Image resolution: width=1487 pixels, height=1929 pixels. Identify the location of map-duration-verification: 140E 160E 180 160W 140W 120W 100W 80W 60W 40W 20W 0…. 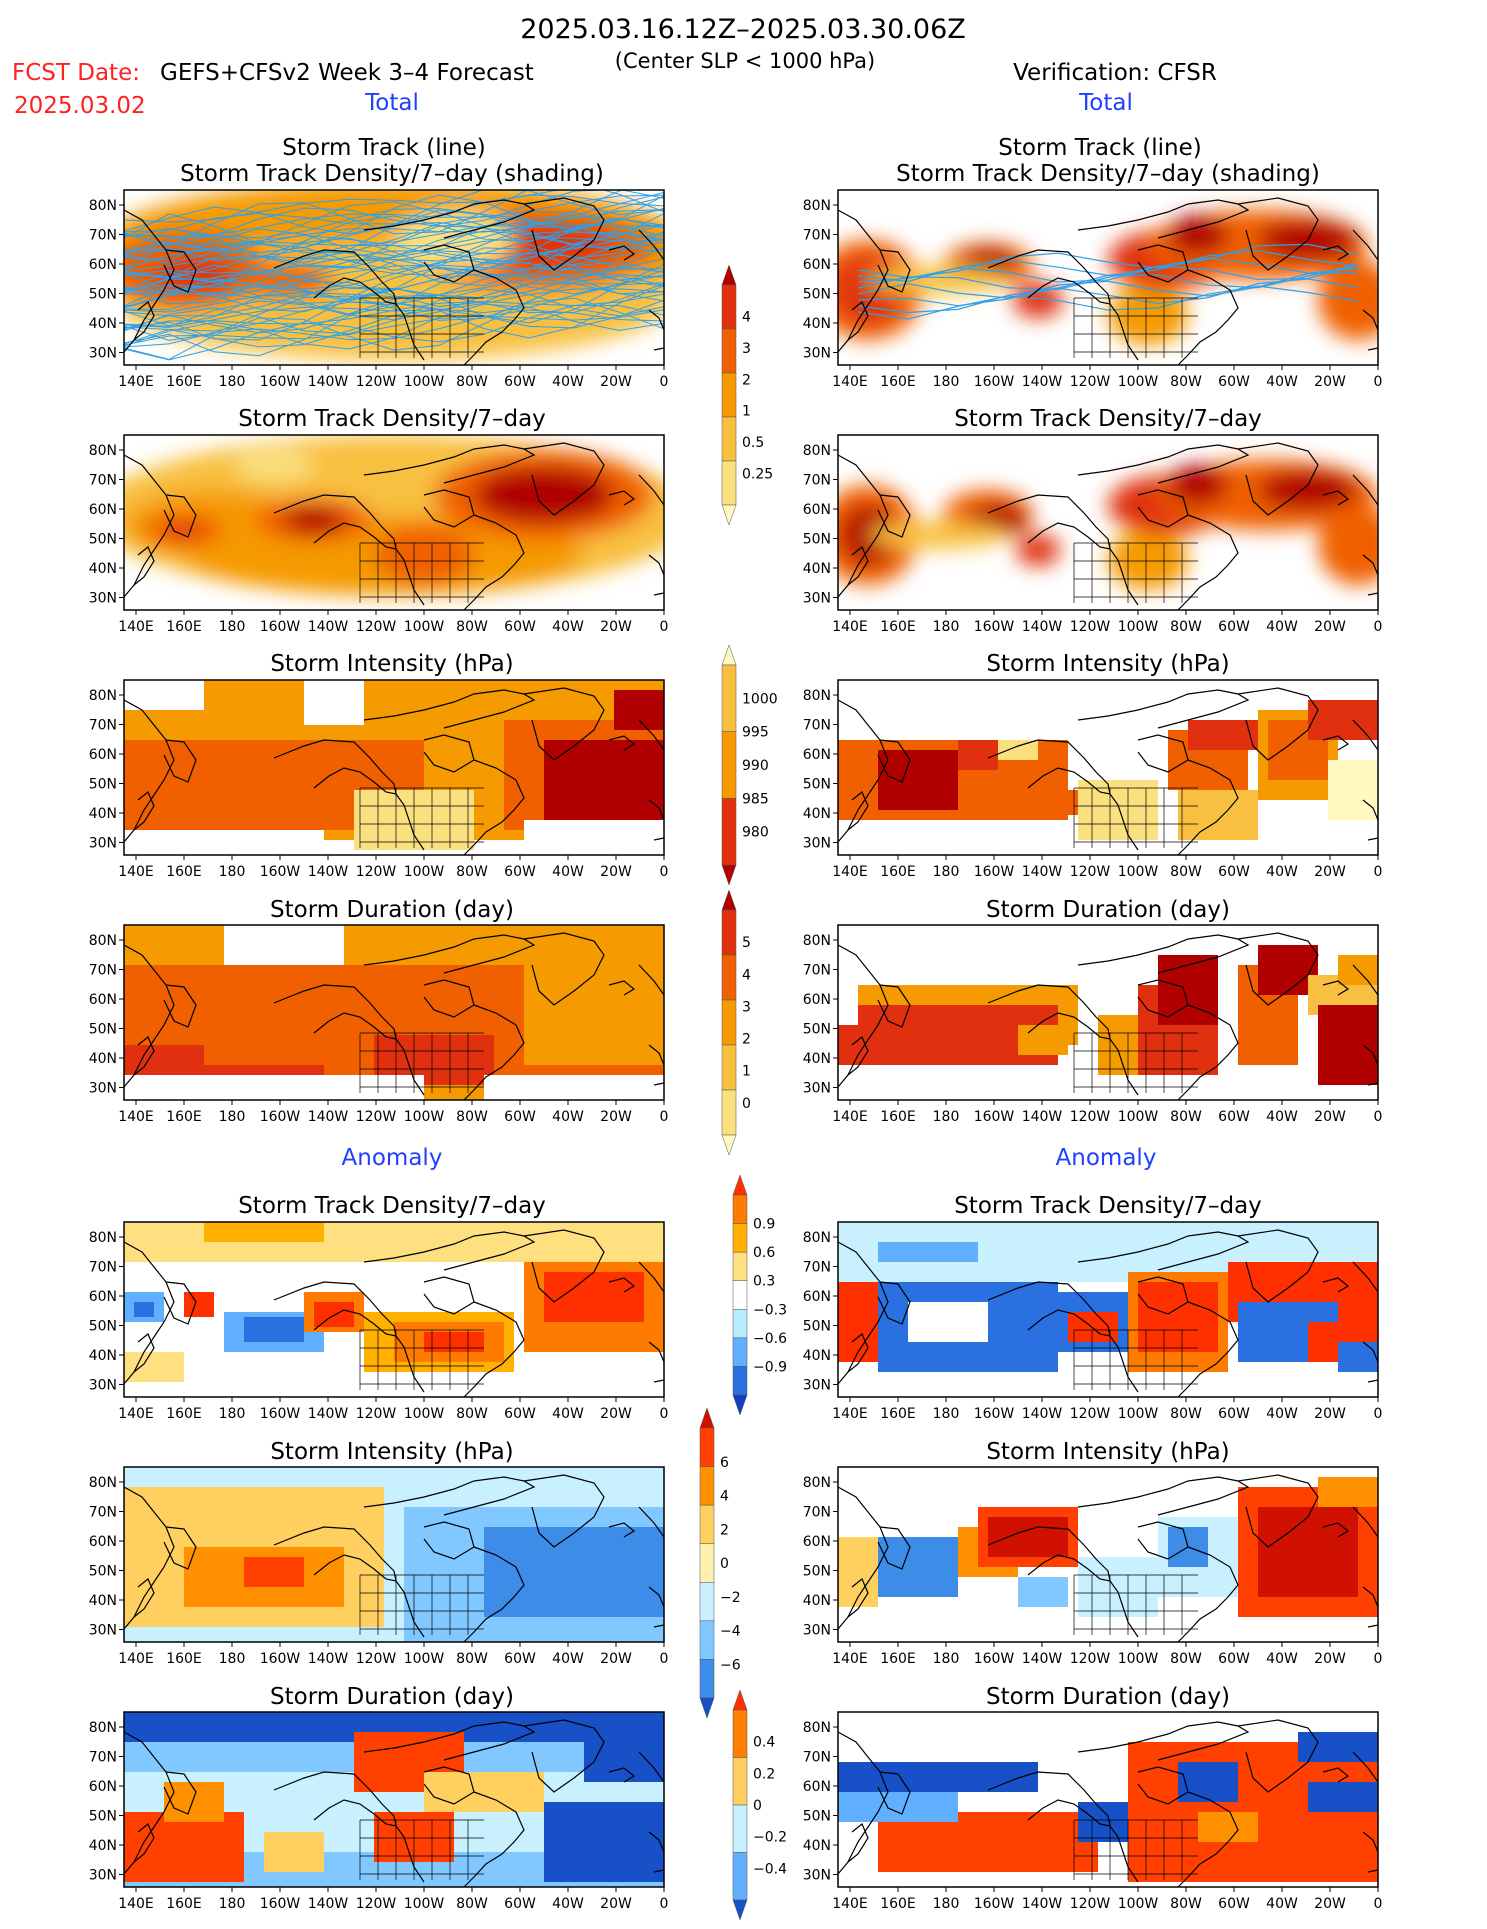
(1092, 1024).